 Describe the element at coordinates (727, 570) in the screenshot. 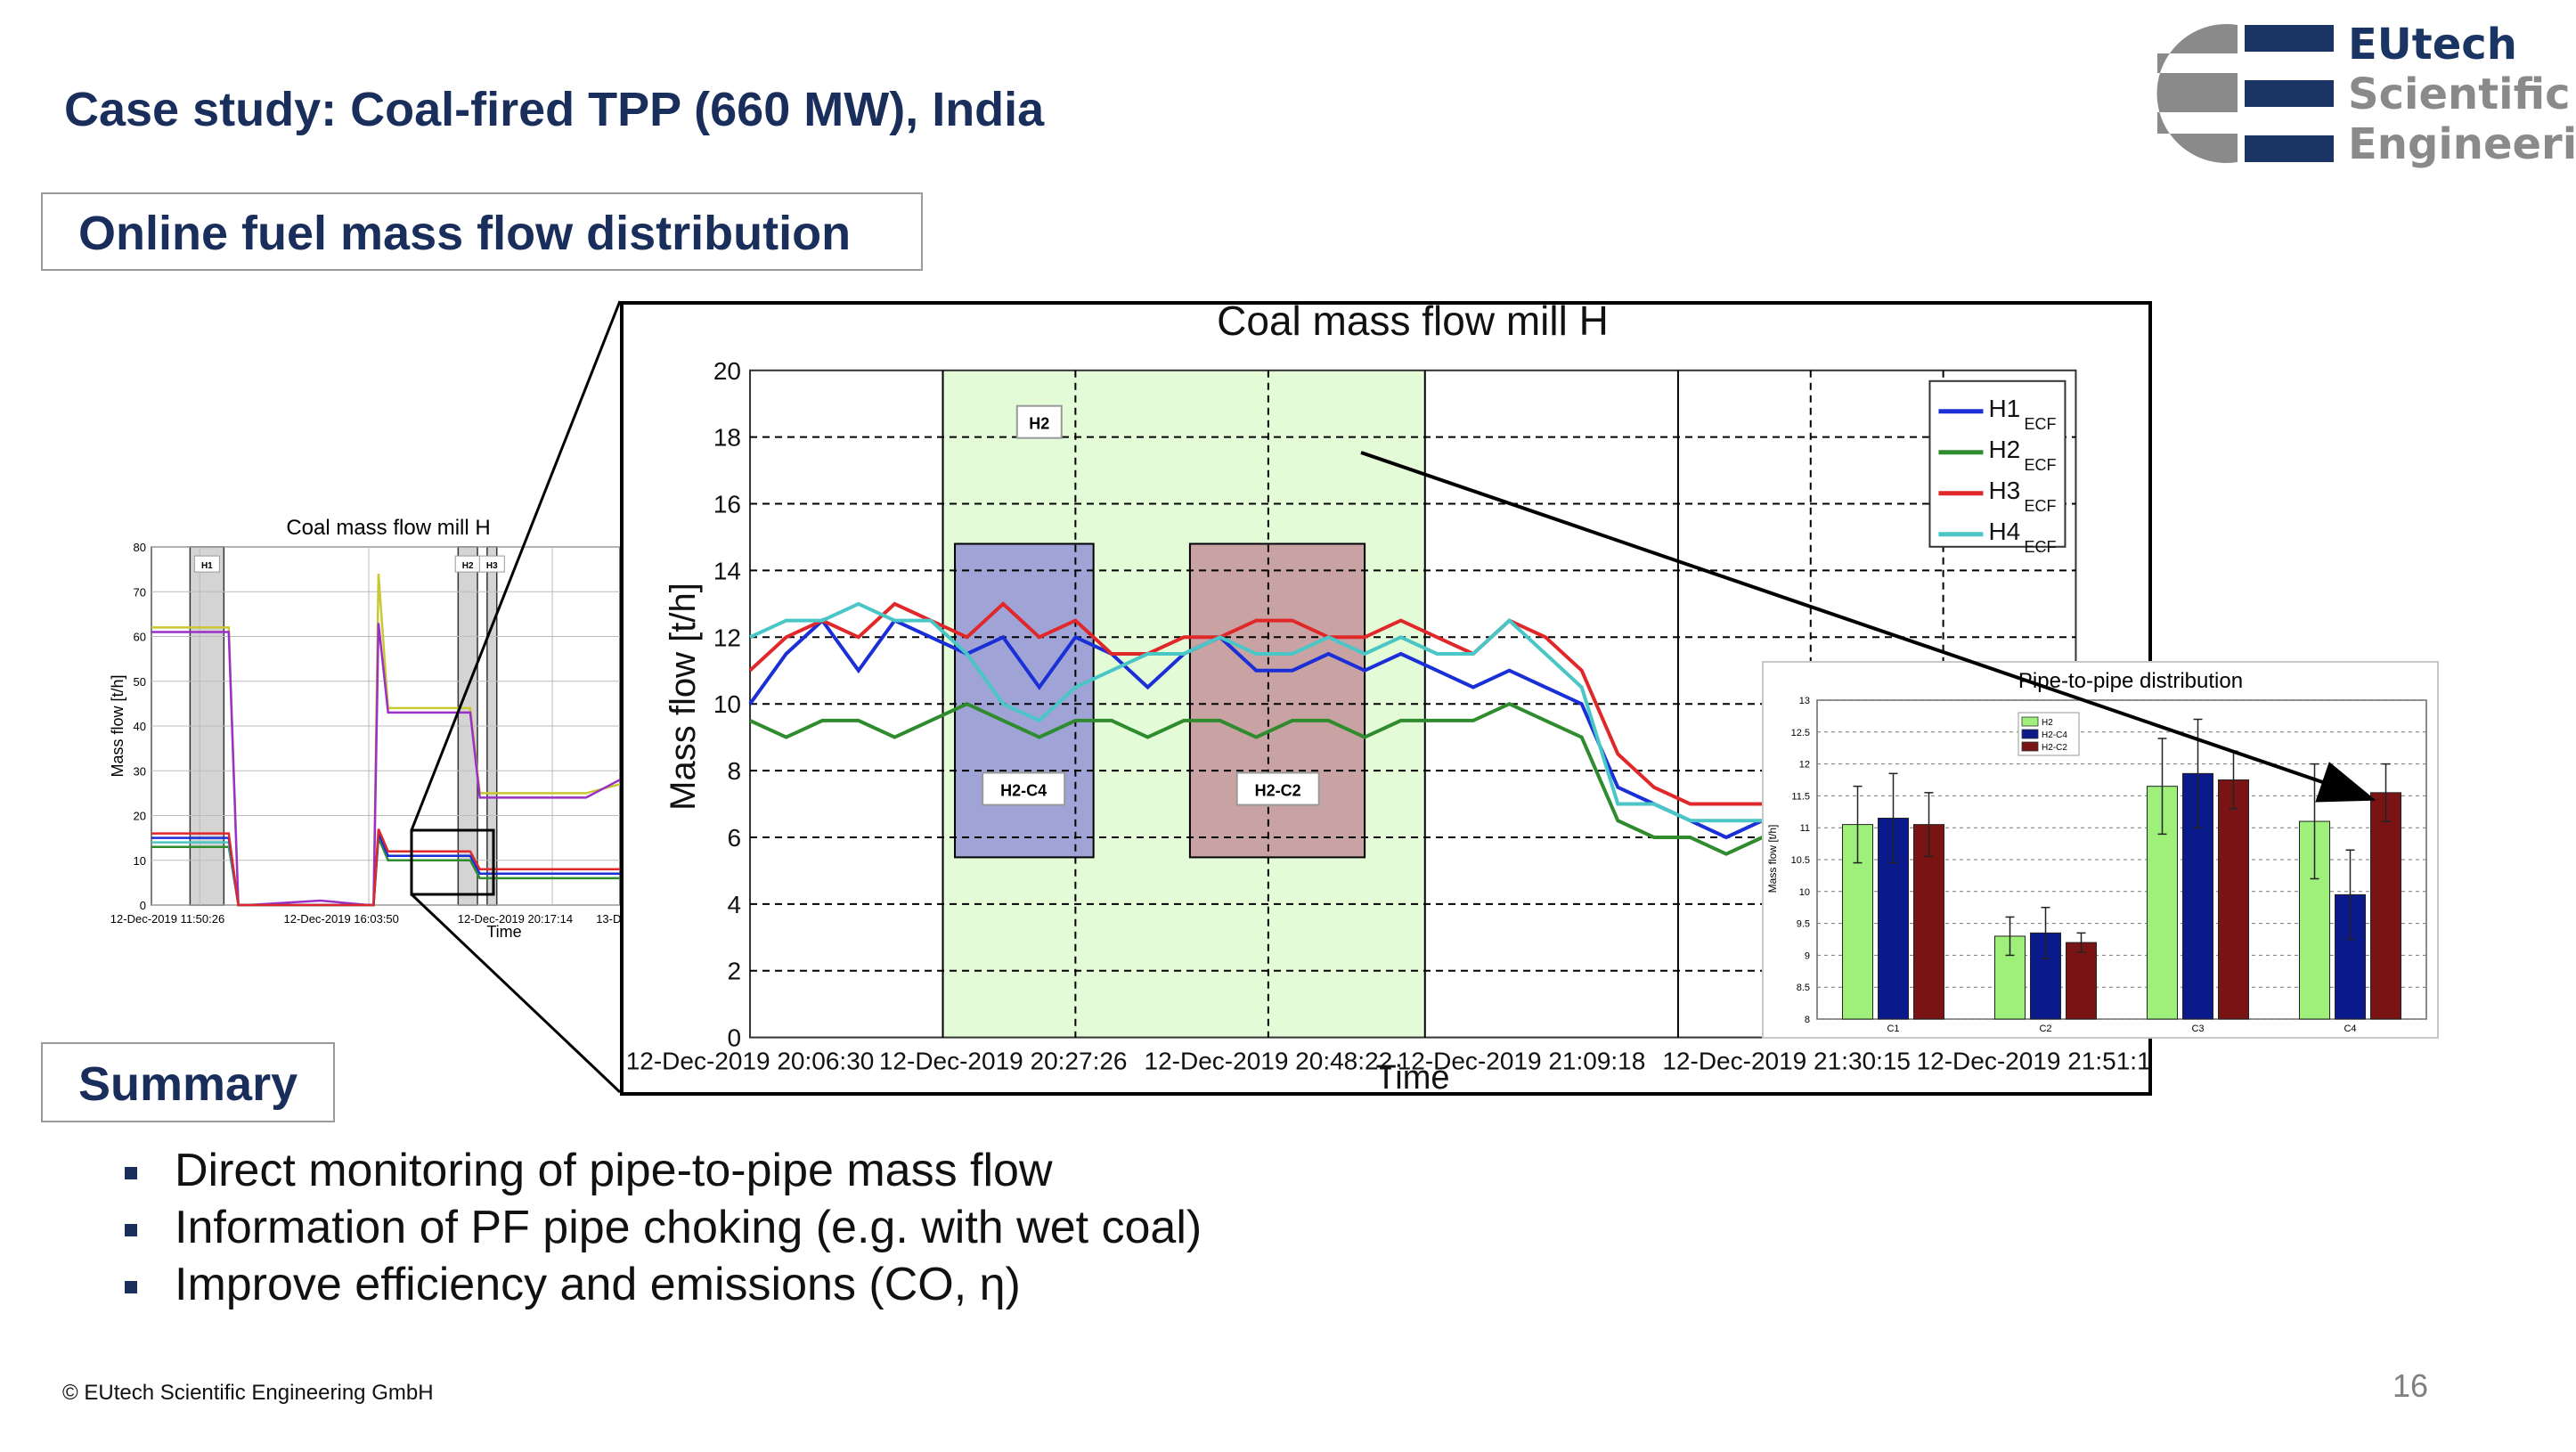

I see `main-ytick-label: 14` at that location.